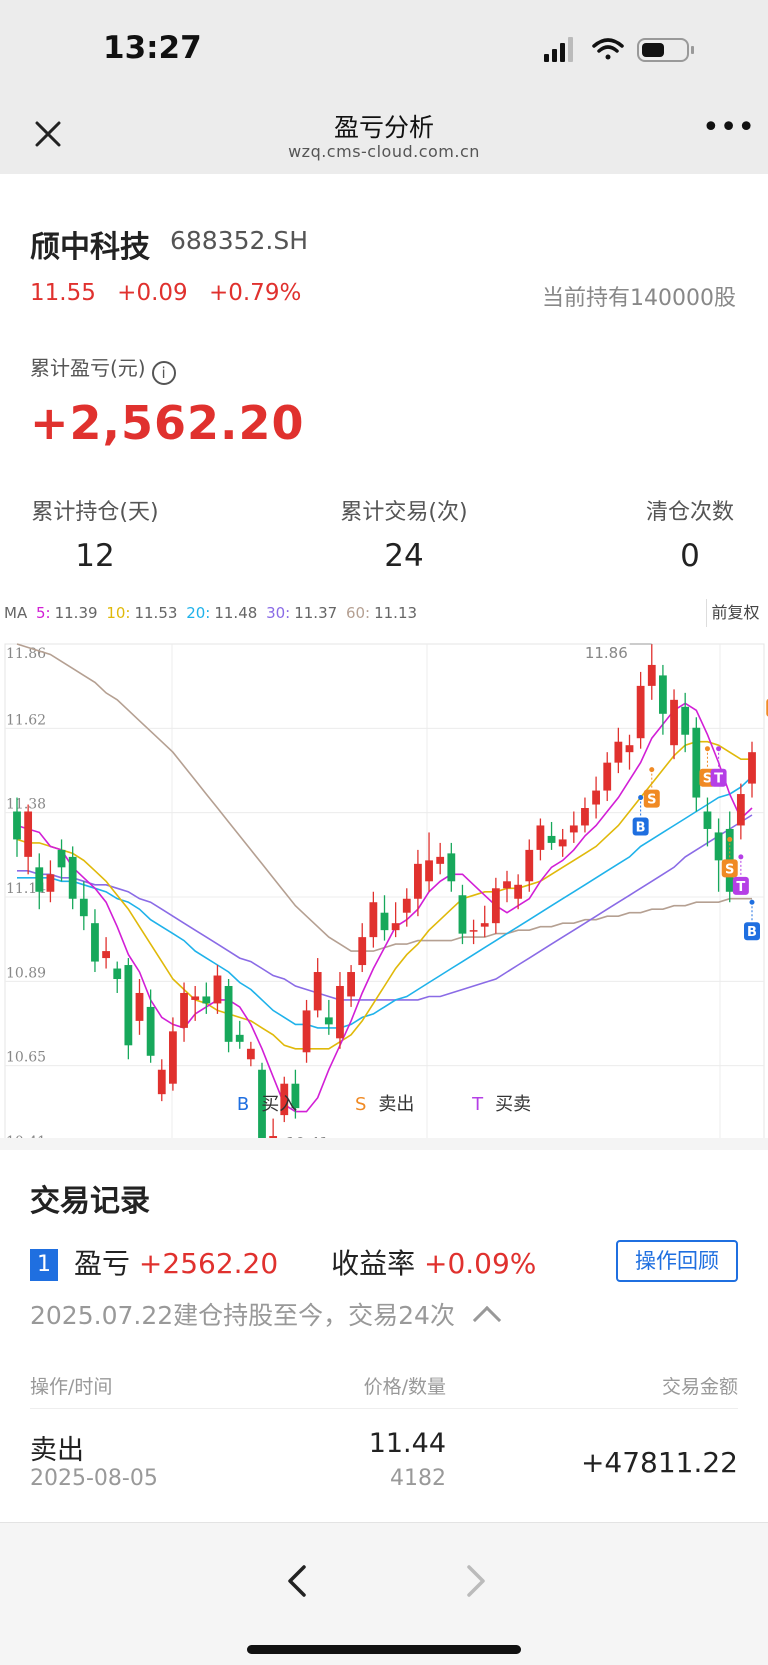 This screenshot has width=768, height=1665. What do you see at coordinates (358, 613) in the screenshot?
I see `ma60-key: 60:` at bounding box center [358, 613].